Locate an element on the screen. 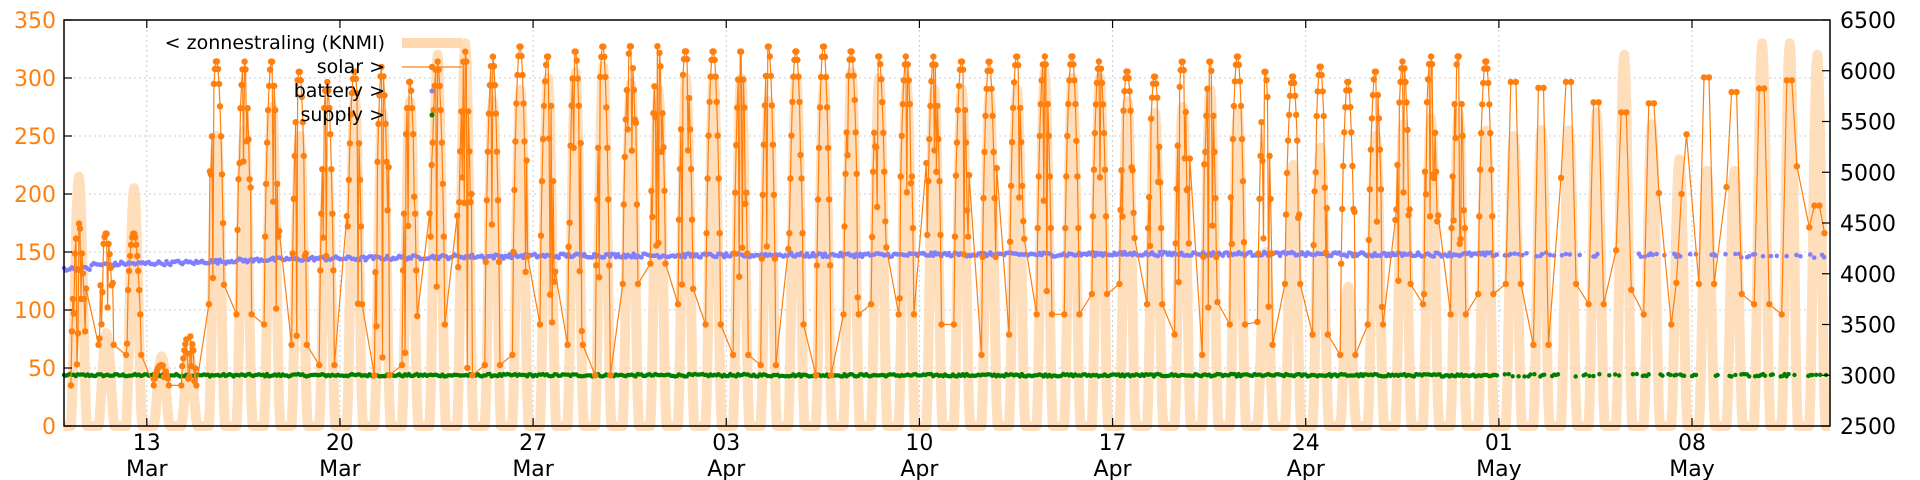 Image resolution: width=1920 pixels, height=480 pixels. tick-label-x-month: Mar is located at coordinates (340, 468).